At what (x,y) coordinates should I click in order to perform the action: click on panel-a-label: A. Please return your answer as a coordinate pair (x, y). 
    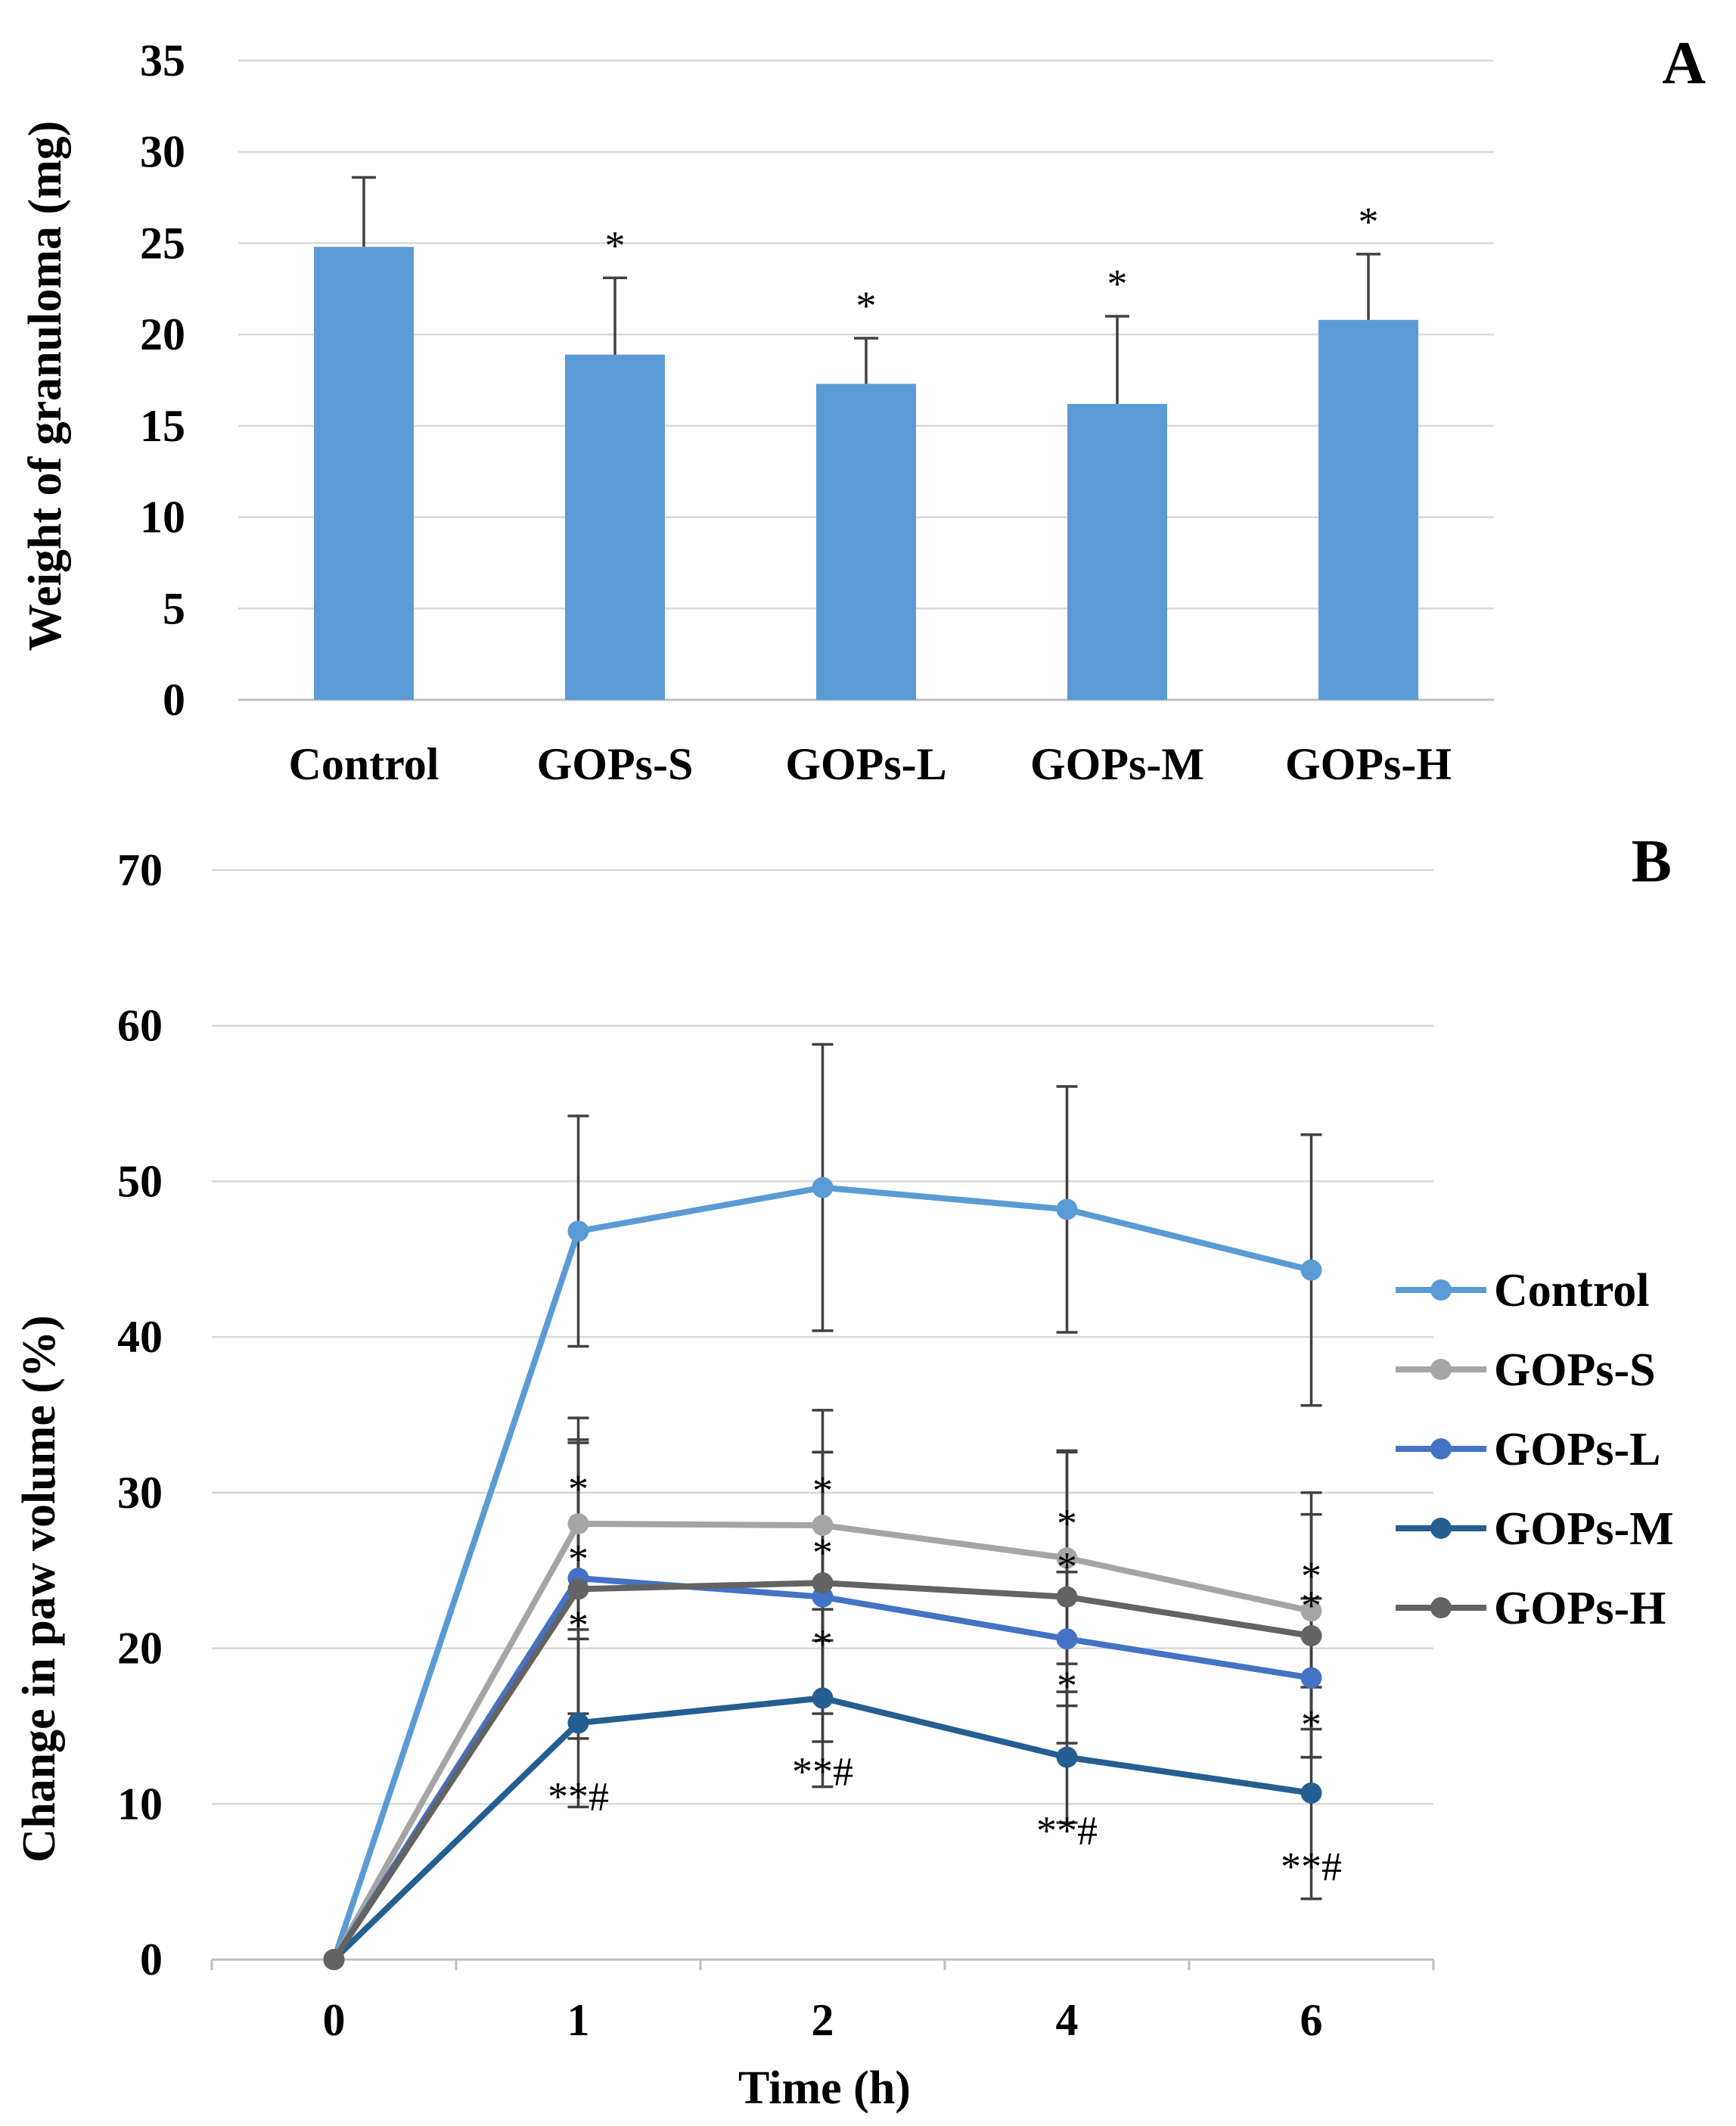
    Looking at the image, I should click on (1684, 64).